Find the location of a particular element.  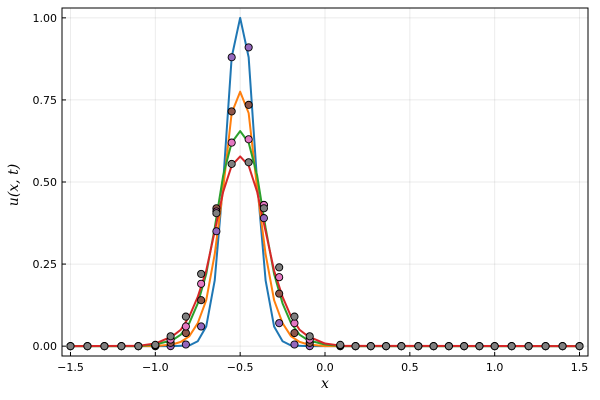

x-tick-label: −1.5 is located at coordinates (70, 367).